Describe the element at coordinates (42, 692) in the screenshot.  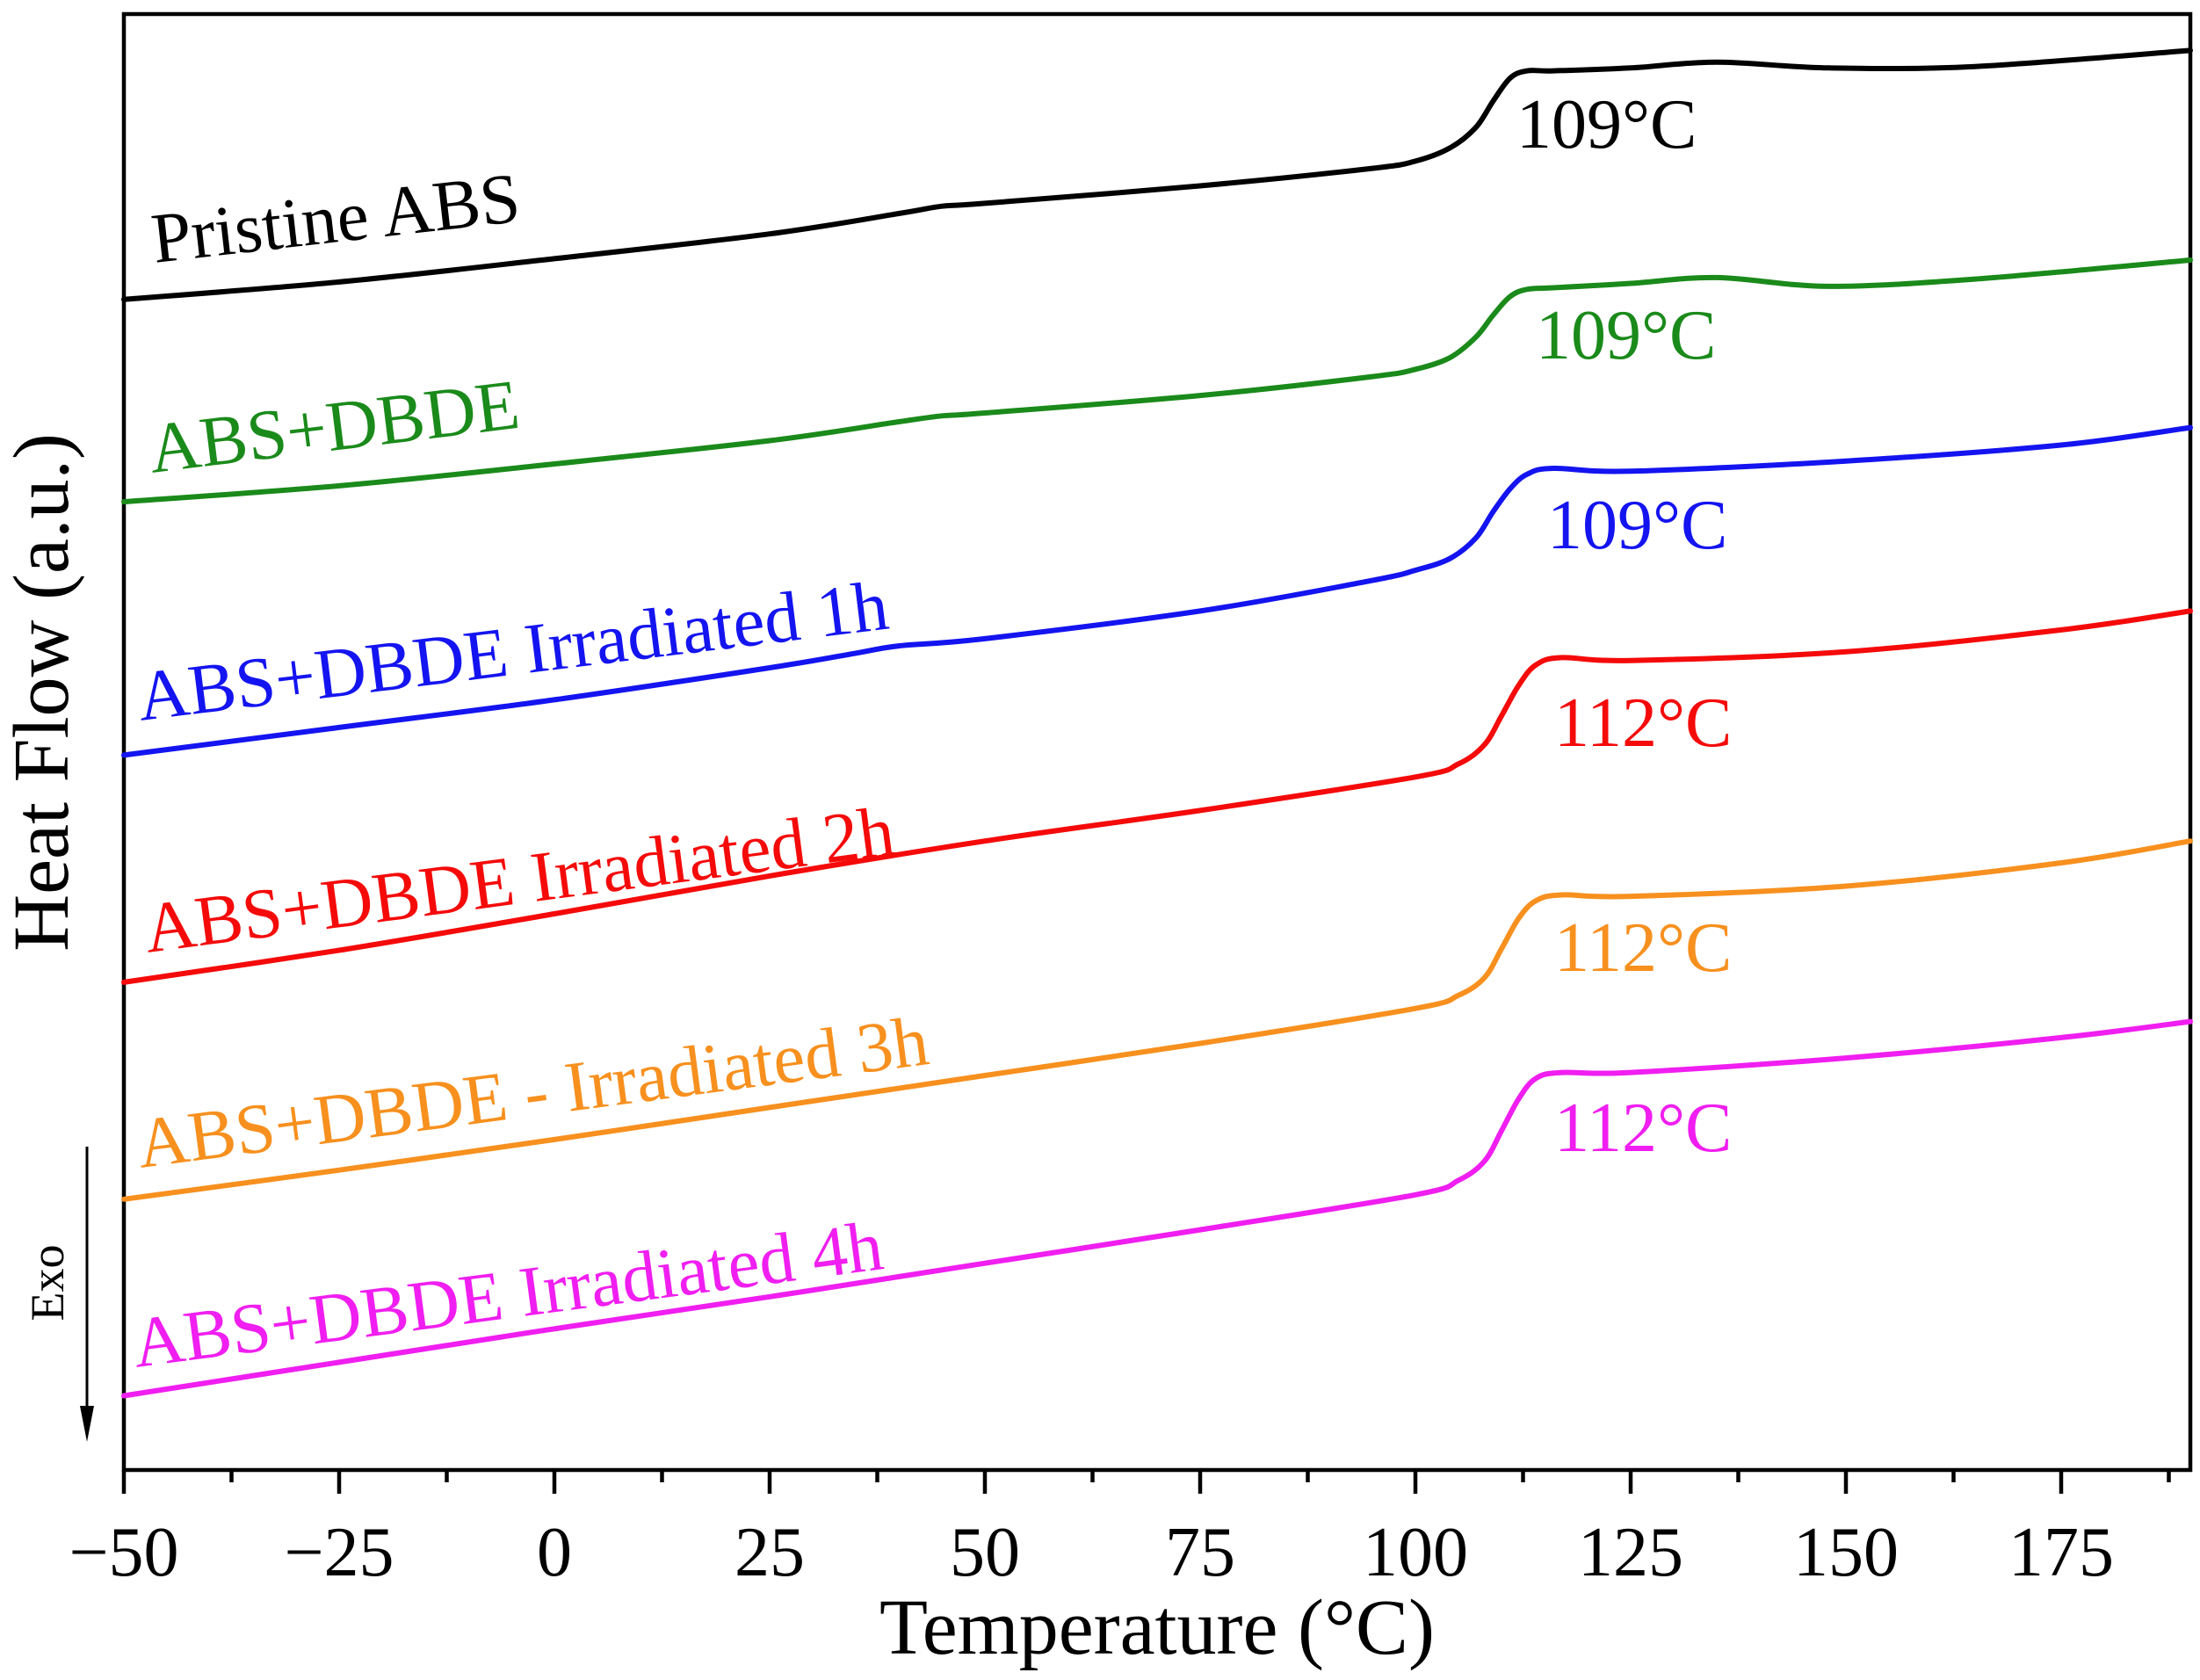
I see `y-axis-label: Heat Flow (a.u.)` at that location.